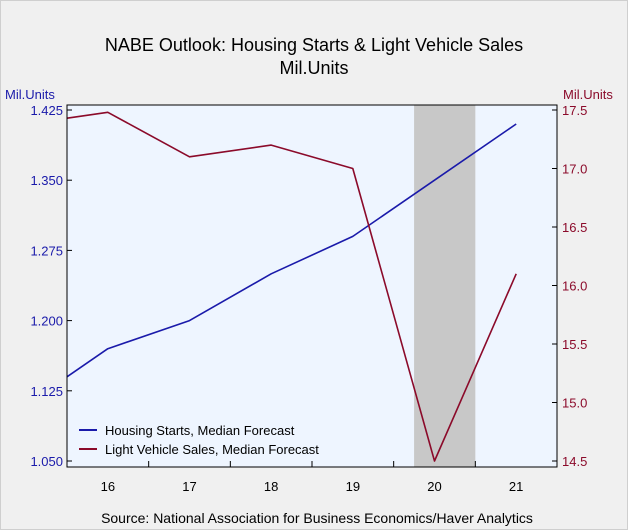 This screenshot has height=530, width=628. What do you see at coordinates (574, 169) in the screenshot?
I see `right-axis-tick-label: 17.0` at bounding box center [574, 169].